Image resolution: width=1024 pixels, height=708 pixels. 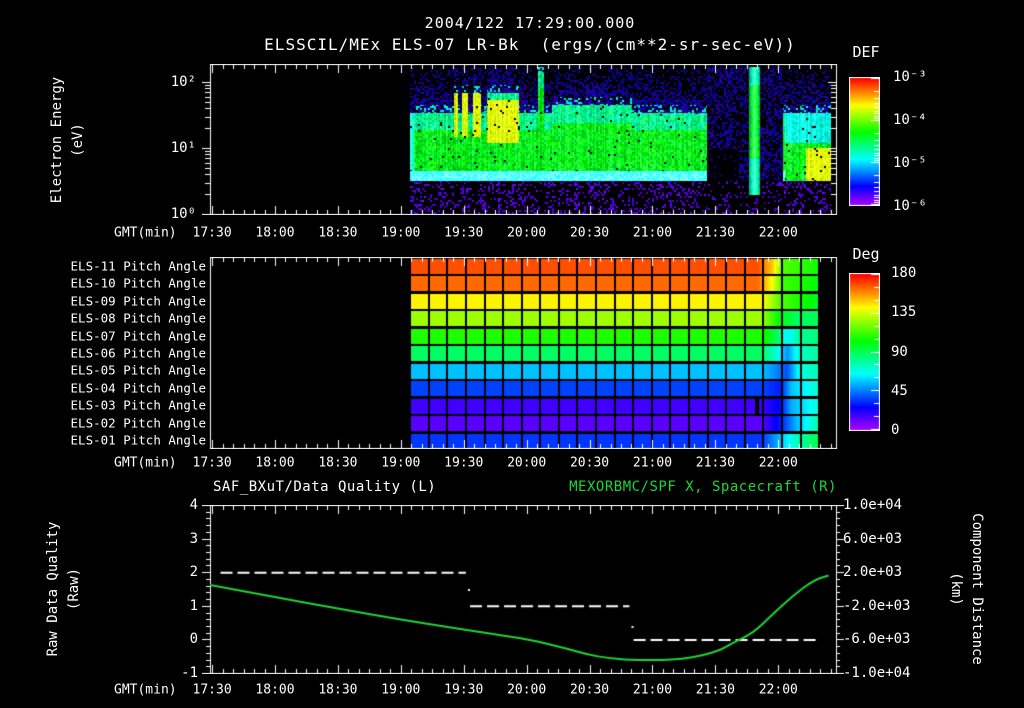 I want to click on raw-quality-tick-label: 3, so click(x=193, y=538).